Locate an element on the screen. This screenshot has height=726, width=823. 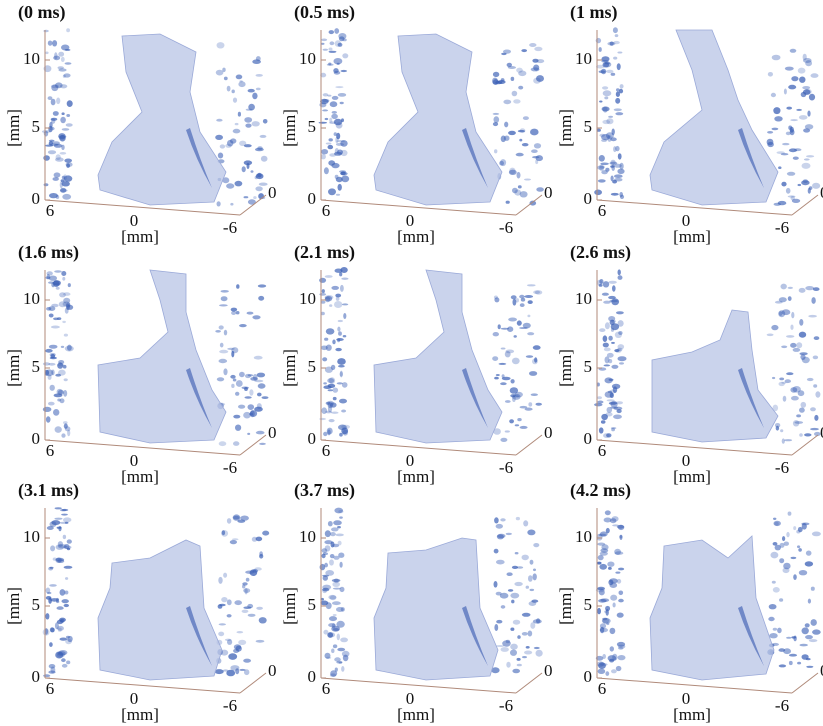
horizontal-axis is located at coordinates (418, 207).